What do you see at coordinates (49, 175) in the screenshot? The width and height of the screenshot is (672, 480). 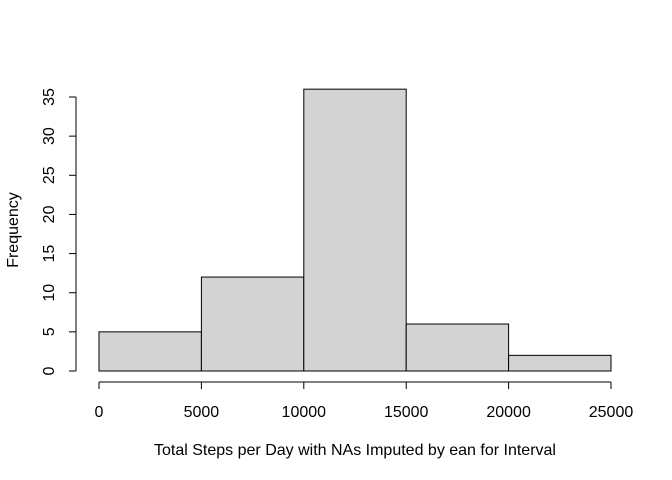 I see `y-tick-label-5: 25` at bounding box center [49, 175].